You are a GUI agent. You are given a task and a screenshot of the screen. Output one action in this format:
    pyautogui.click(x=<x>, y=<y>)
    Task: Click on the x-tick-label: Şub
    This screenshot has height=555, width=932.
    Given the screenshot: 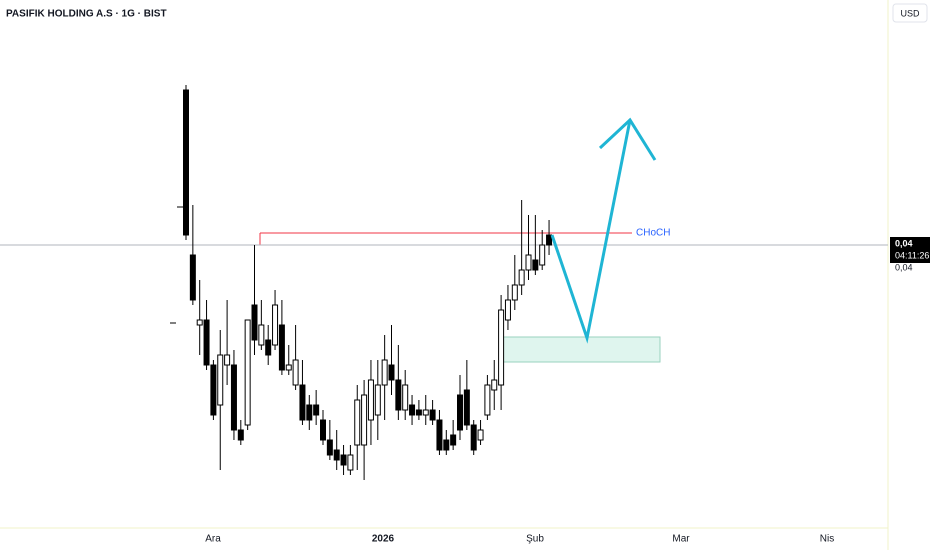 What is the action you would take?
    pyautogui.click(x=535, y=539)
    